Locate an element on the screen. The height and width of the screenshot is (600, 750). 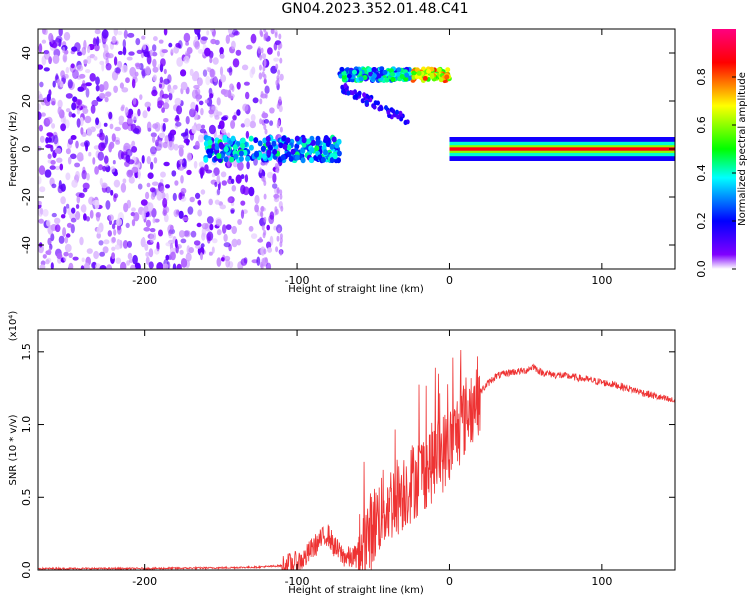
spectrogram-xtick-label: -100 is located at coordinates (297, 280).